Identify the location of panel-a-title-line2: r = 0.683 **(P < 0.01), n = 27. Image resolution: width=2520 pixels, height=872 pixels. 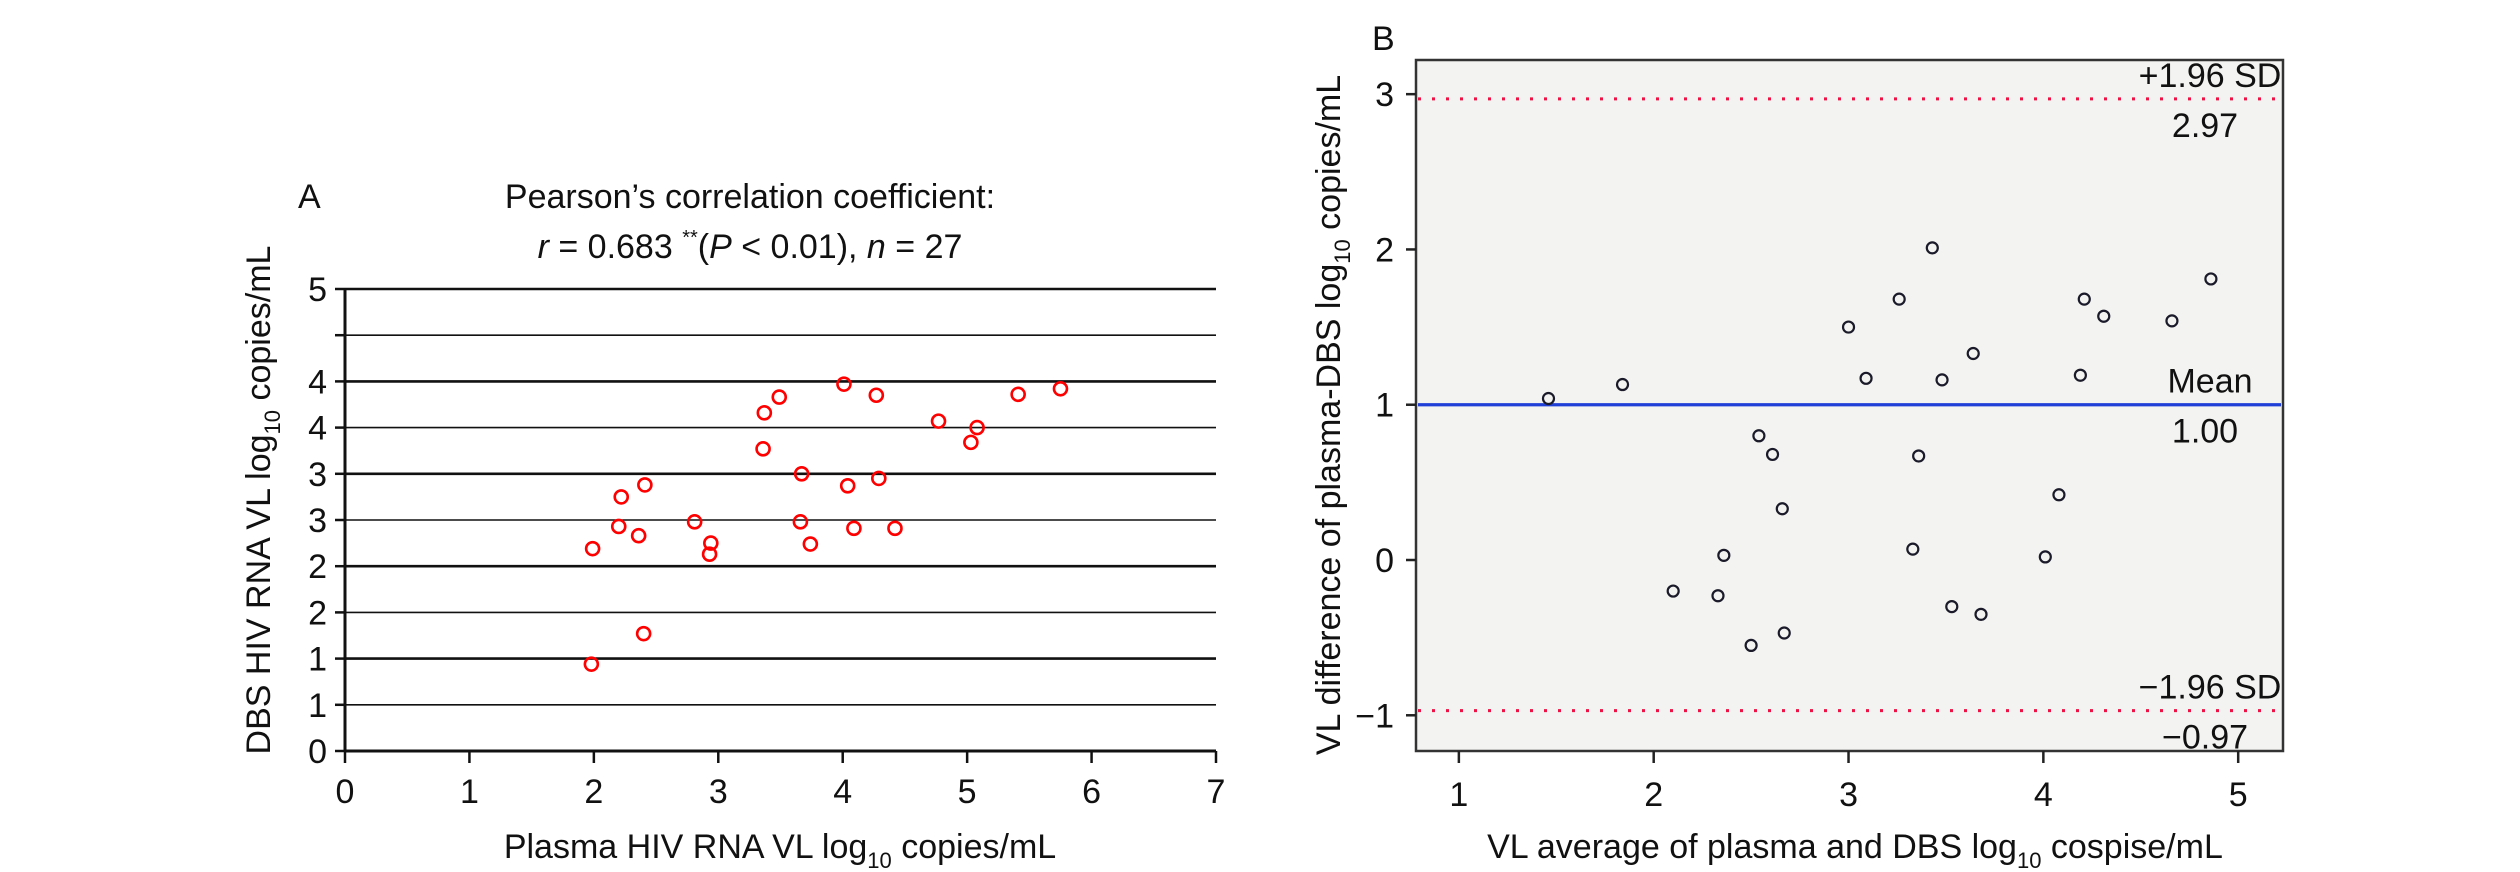
(750, 246).